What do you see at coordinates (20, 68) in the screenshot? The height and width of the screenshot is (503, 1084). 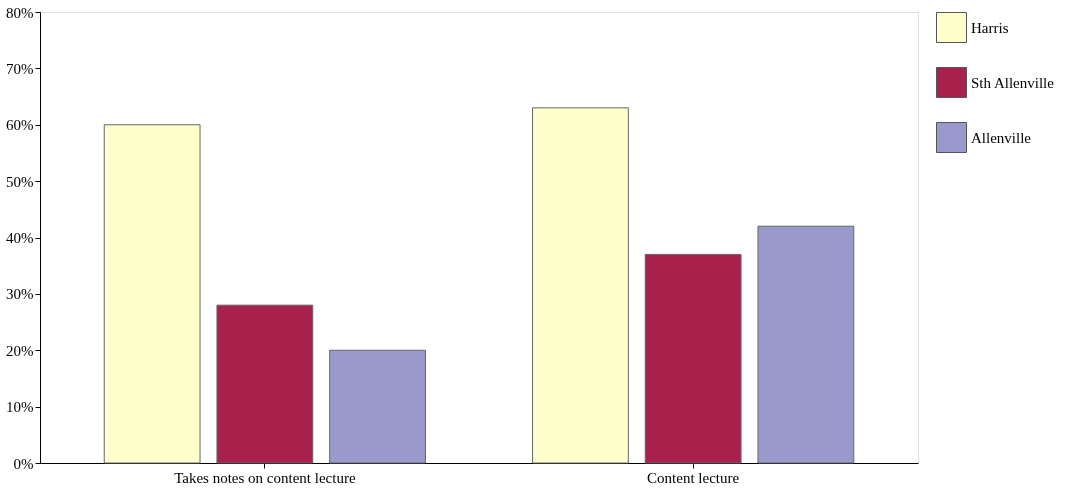 I see `y-tick-label: 70%` at bounding box center [20, 68].